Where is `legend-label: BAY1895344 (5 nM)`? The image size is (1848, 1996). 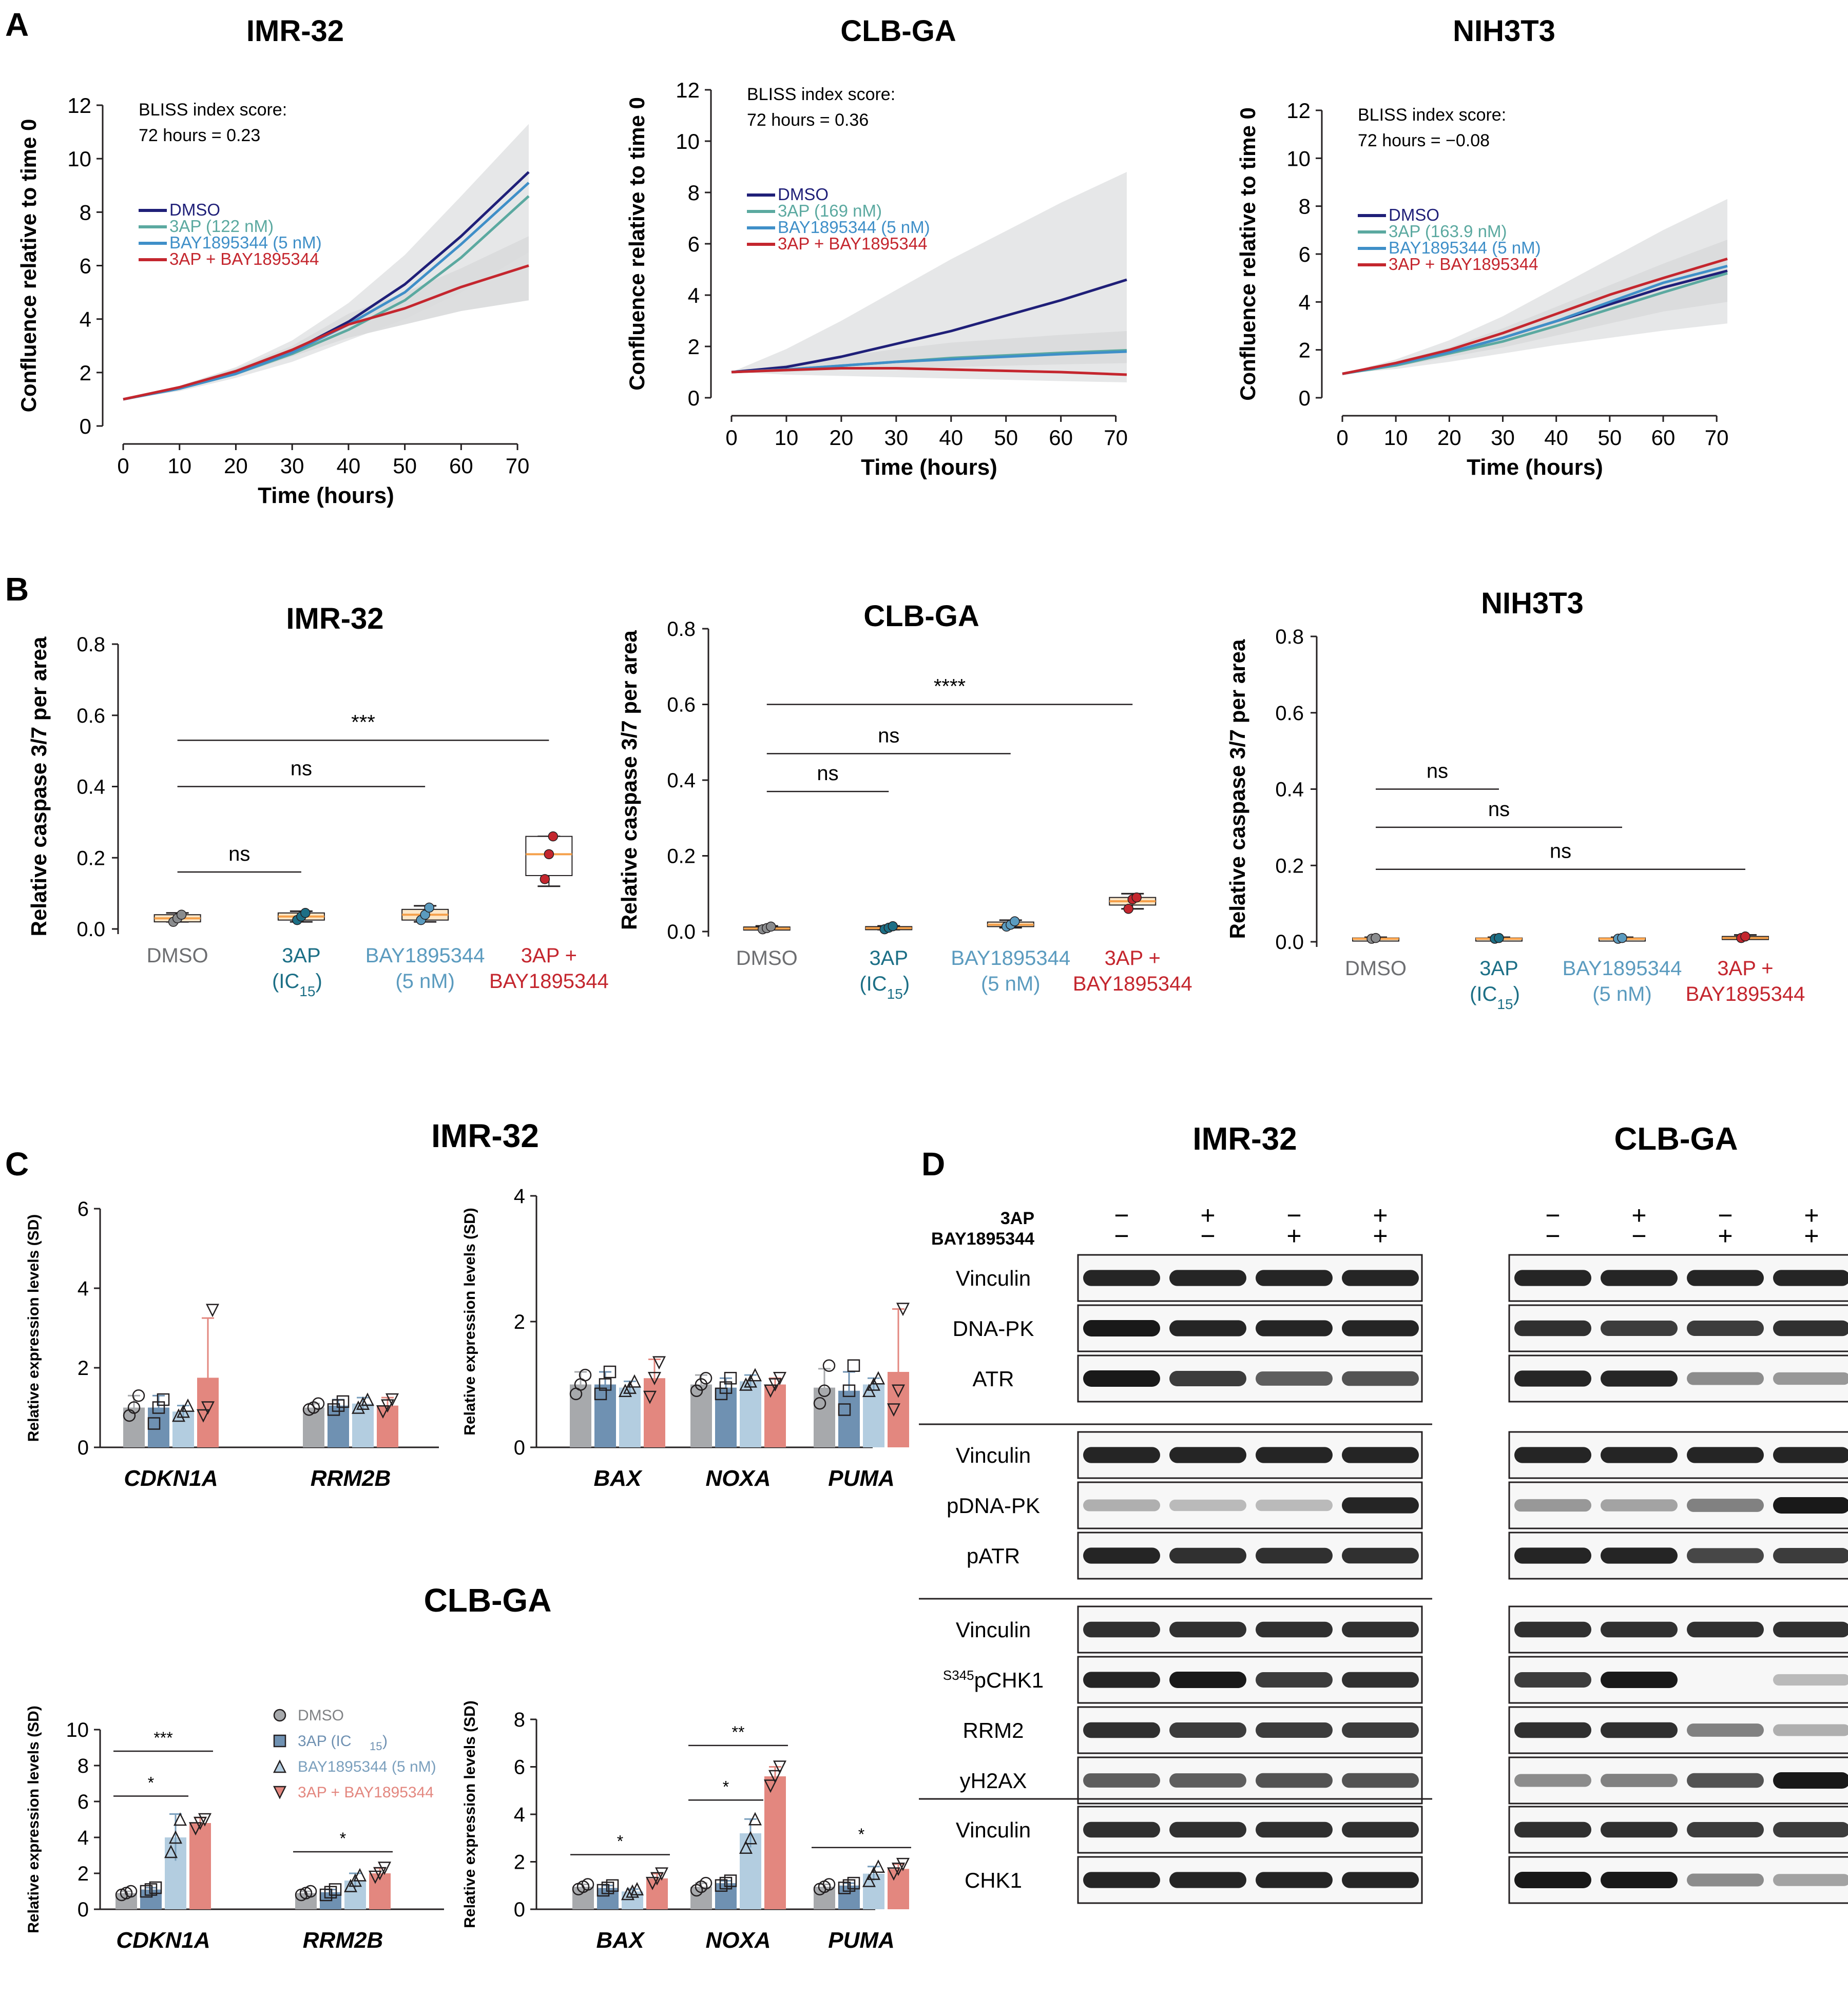
legend-label: BAY1895344 (5 nM) is located at coordinates (854, 227).